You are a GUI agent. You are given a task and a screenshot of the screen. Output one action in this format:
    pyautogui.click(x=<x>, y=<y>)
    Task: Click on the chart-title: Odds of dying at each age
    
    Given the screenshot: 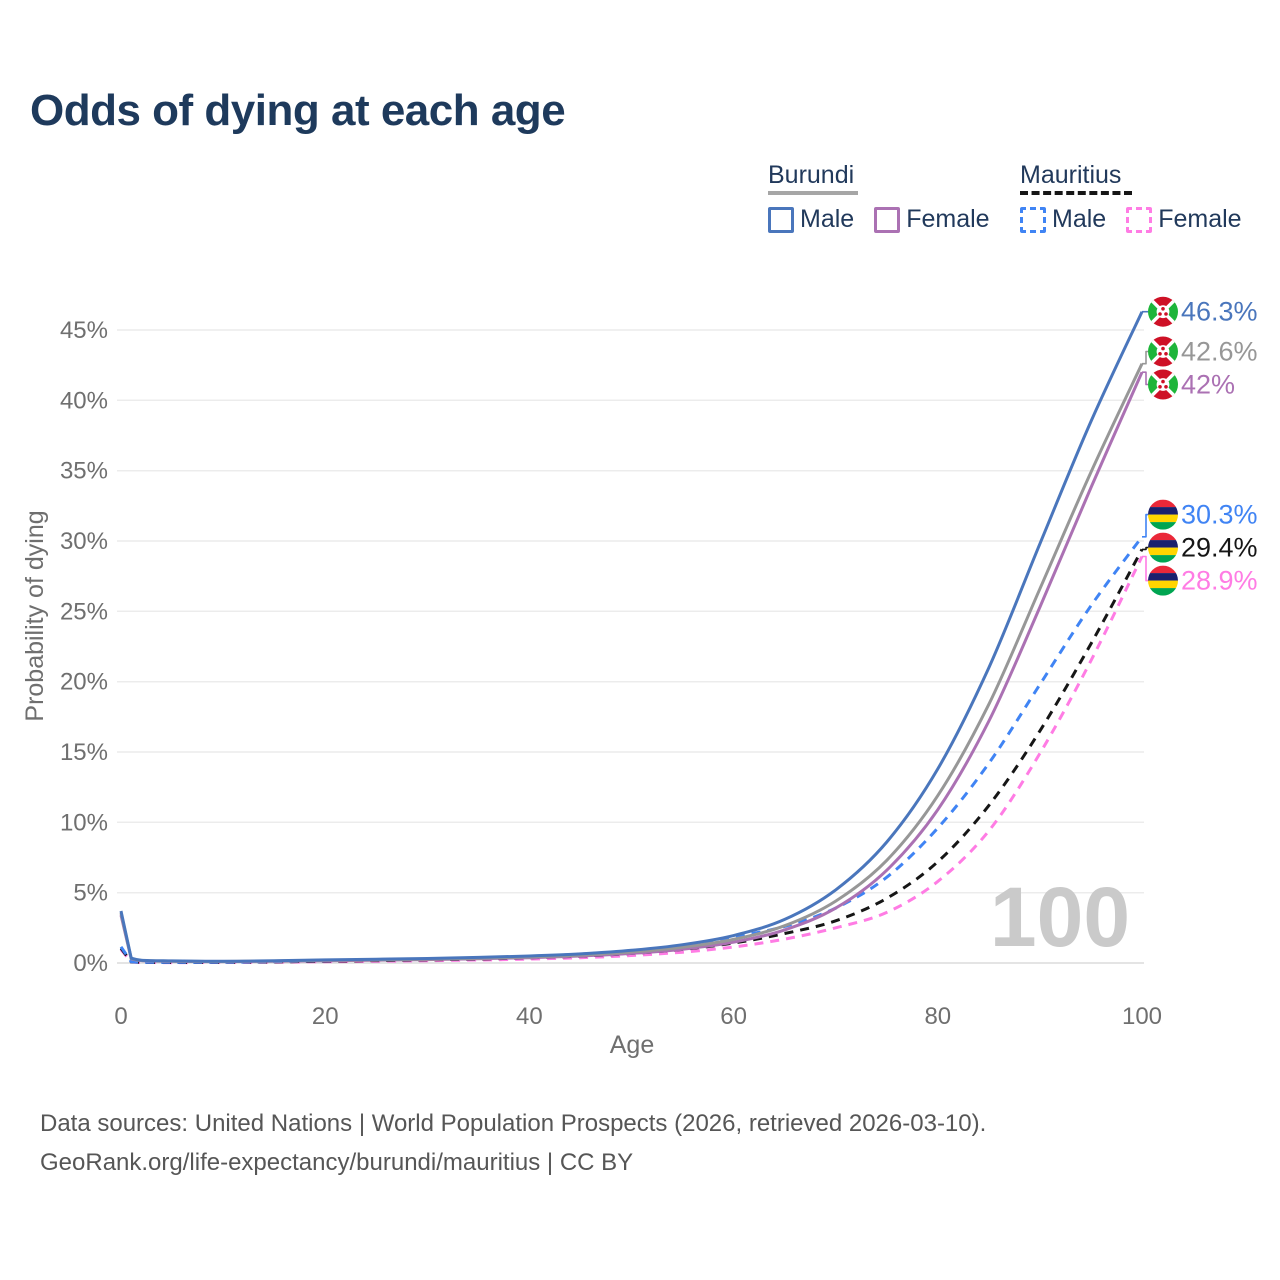 What is the action you would take?
    pyautogui.click(x=298, y=110)
    